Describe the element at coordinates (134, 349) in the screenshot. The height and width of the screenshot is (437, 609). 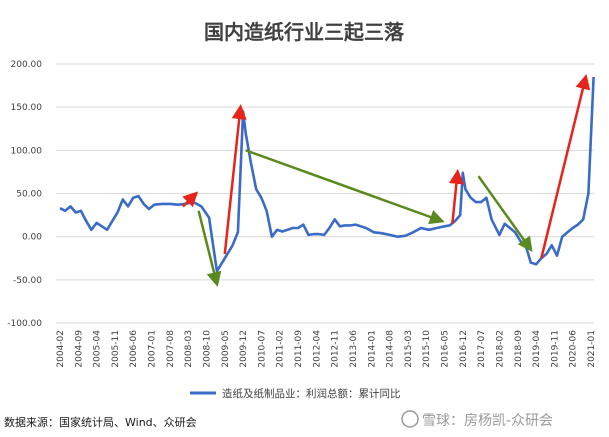
I see `x-tick-label: 2006-06` at that location.